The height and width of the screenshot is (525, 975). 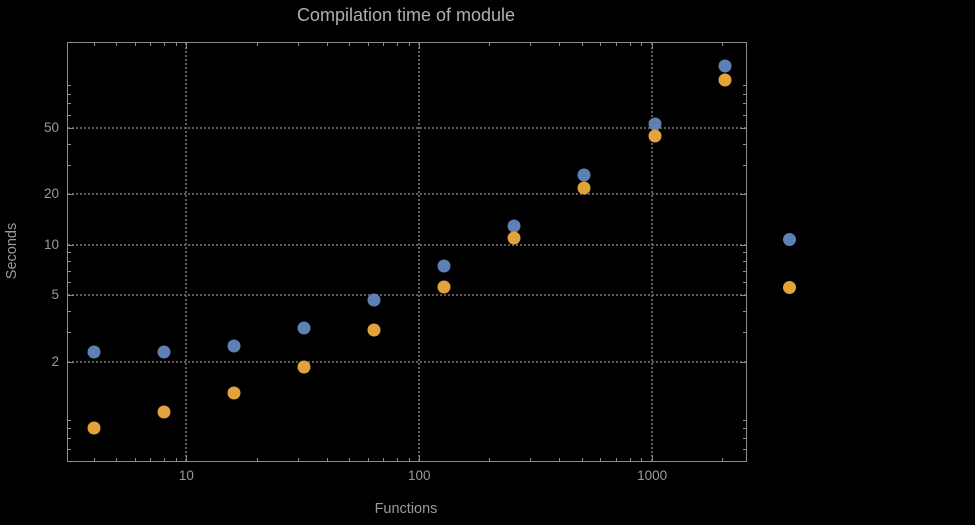 I want to click on y-tick-label: 20, so click(x=51, y=194).